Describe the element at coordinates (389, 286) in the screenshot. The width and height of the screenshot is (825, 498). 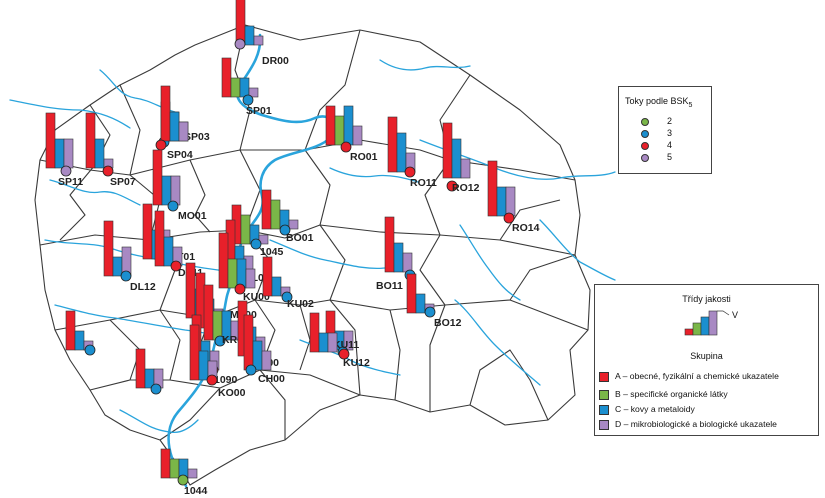
I see `station-label: BO11` at that location.